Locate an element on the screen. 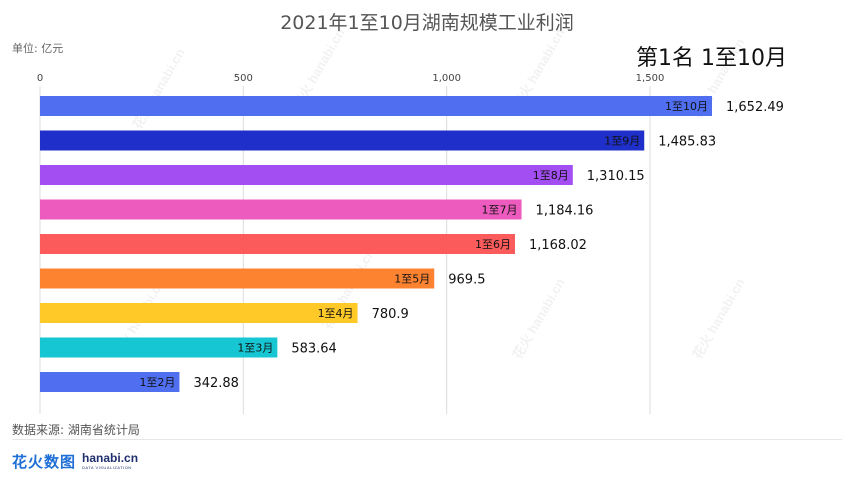  x-tick-label: 1,000 is located at coordinates (446, 78).